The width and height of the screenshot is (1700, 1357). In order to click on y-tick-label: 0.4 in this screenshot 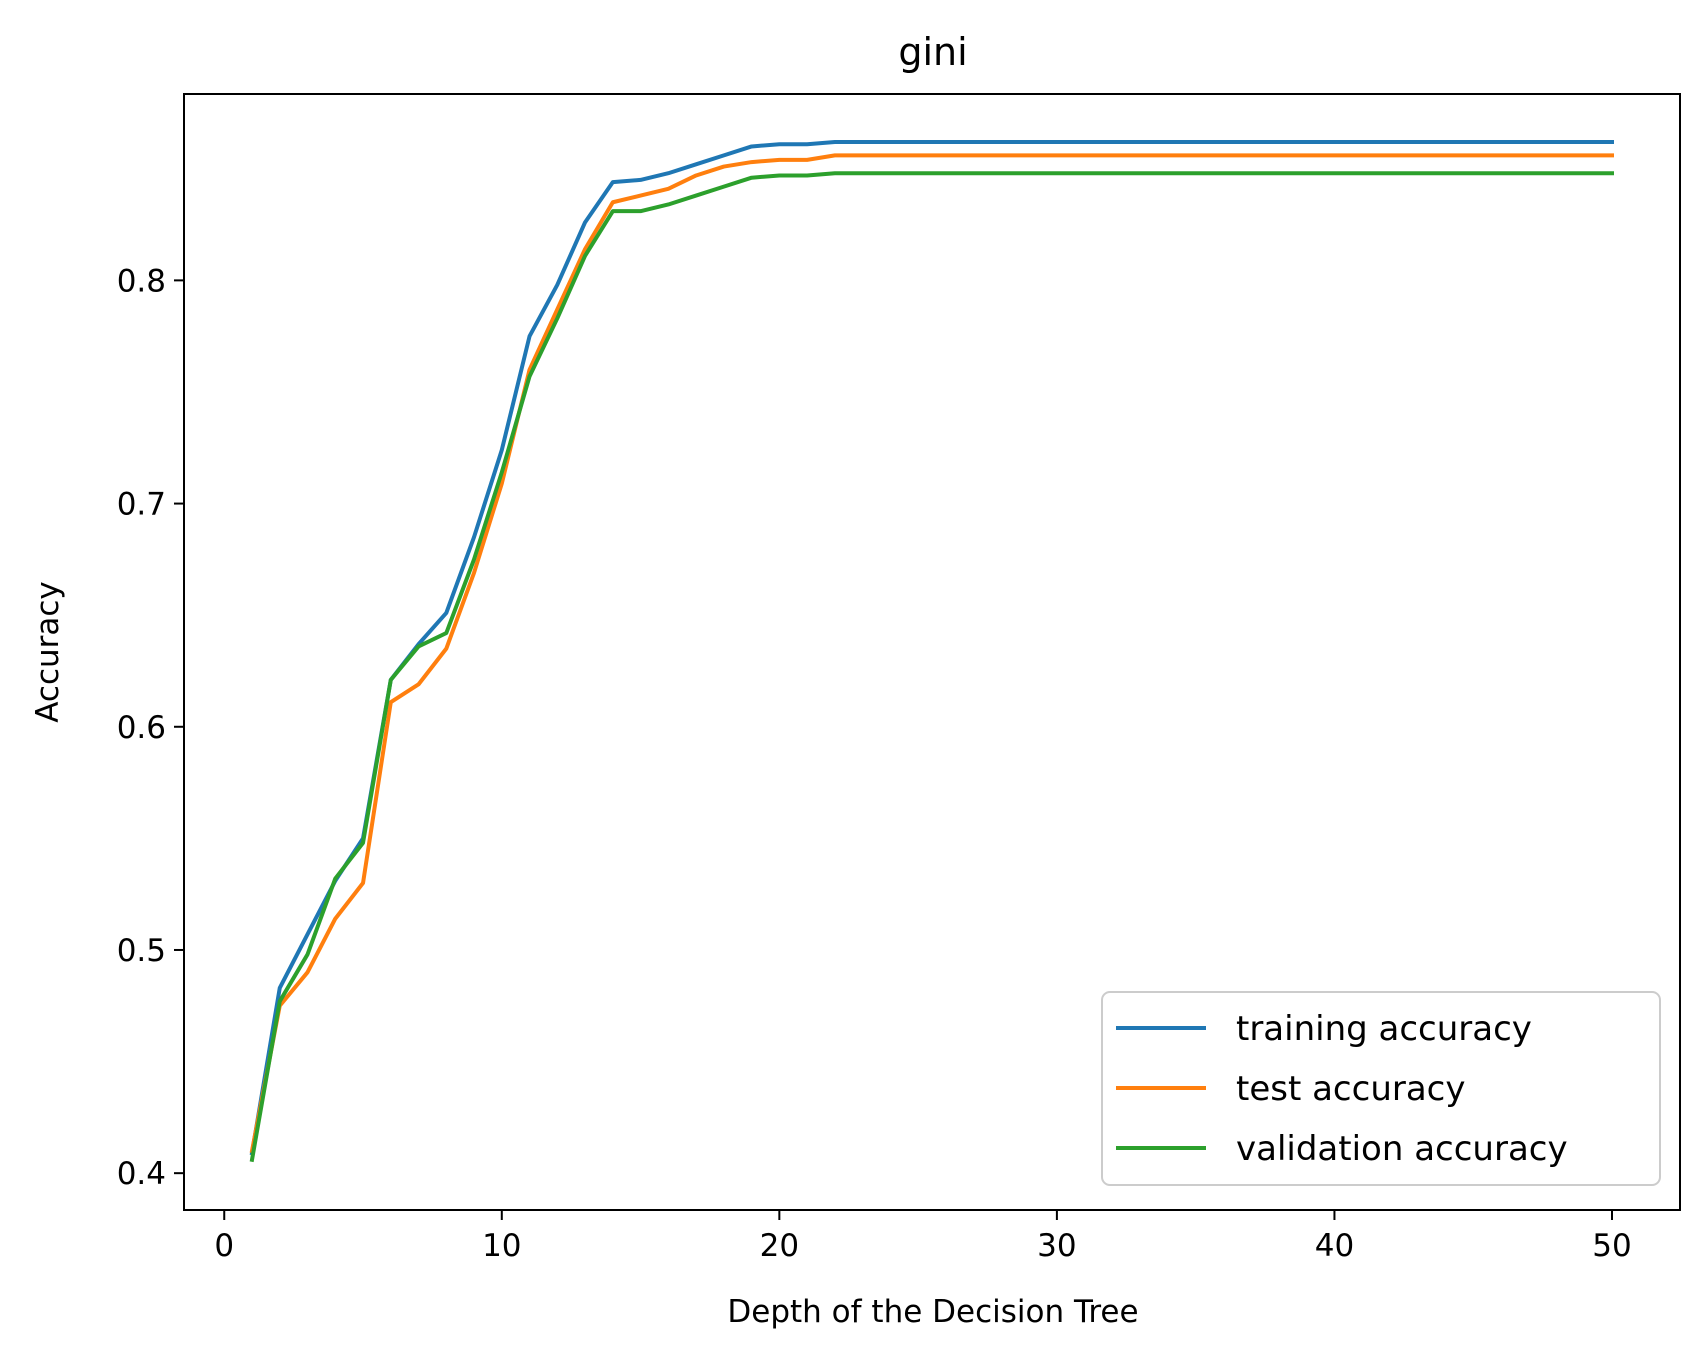, I will do `click(141, 1174)`.